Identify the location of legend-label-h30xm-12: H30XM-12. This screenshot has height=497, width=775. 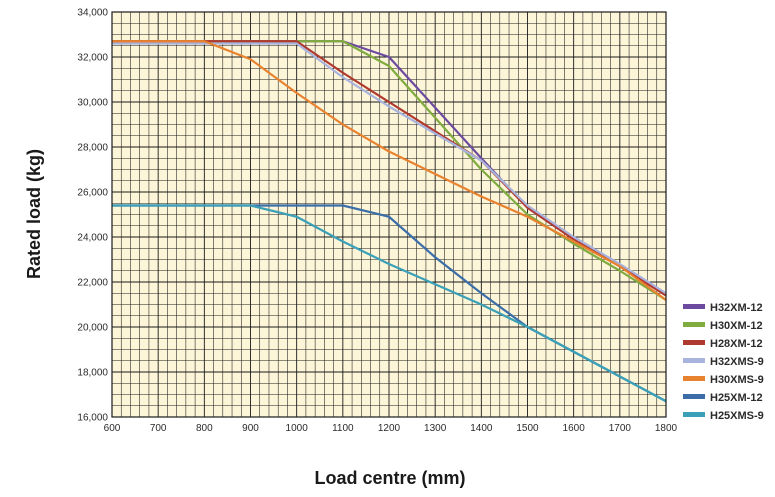
(736, 326).